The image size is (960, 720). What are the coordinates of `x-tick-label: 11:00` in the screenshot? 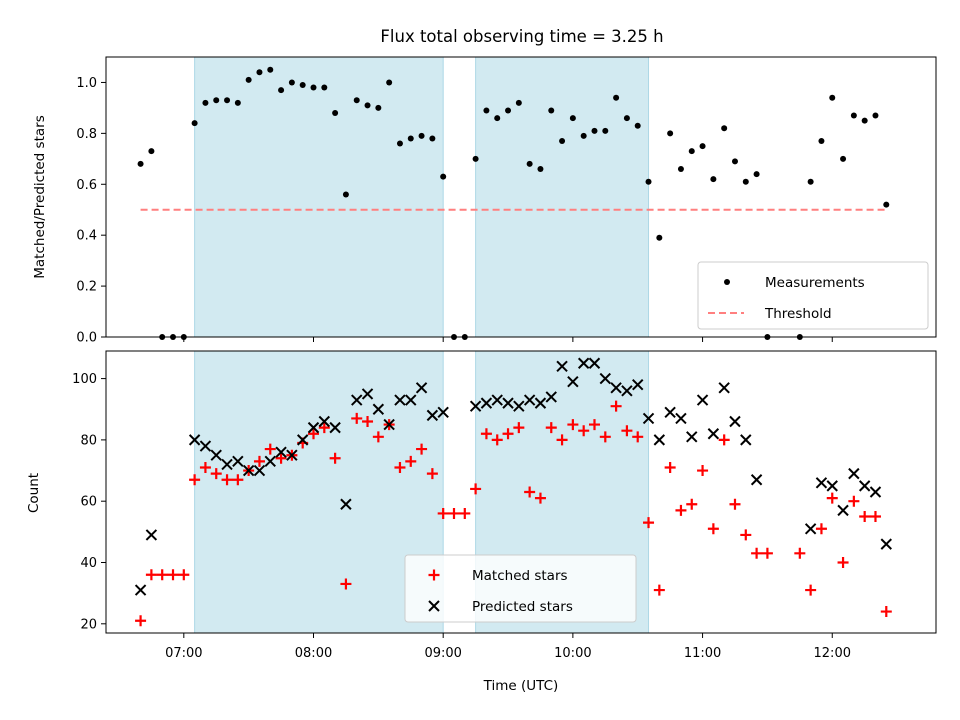 It's located at (702, 653).